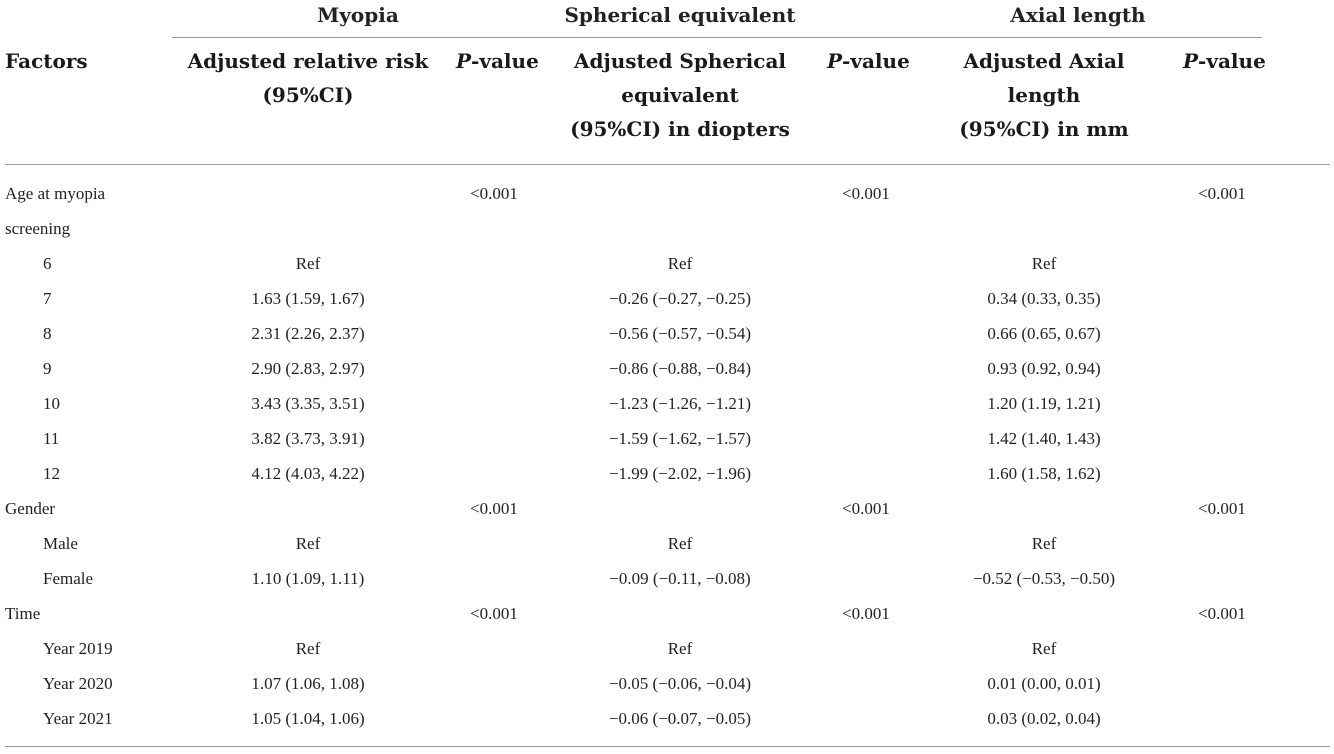 The image size is (1334, 754). Describe the element at coordinates (308, 95) in the screenshot. I see `header-rr-line2: (95%CI)` at that location.